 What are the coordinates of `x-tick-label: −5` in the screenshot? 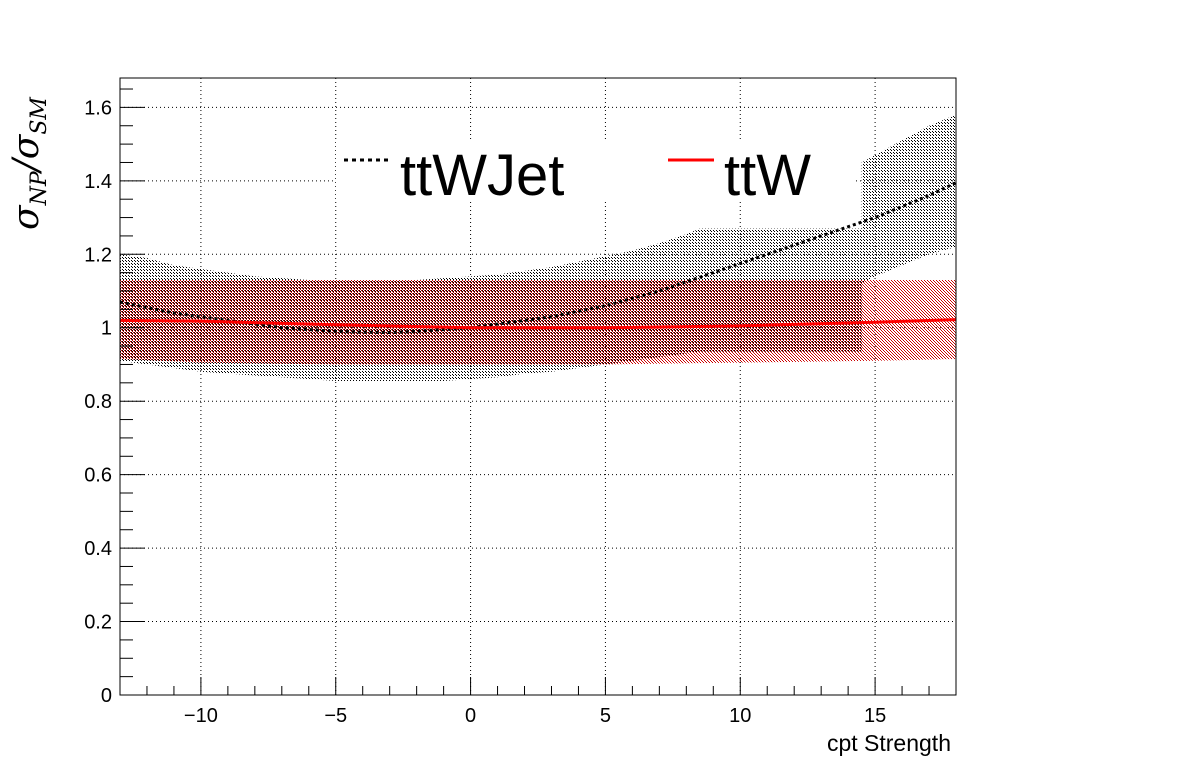 It's located at (335, 716).